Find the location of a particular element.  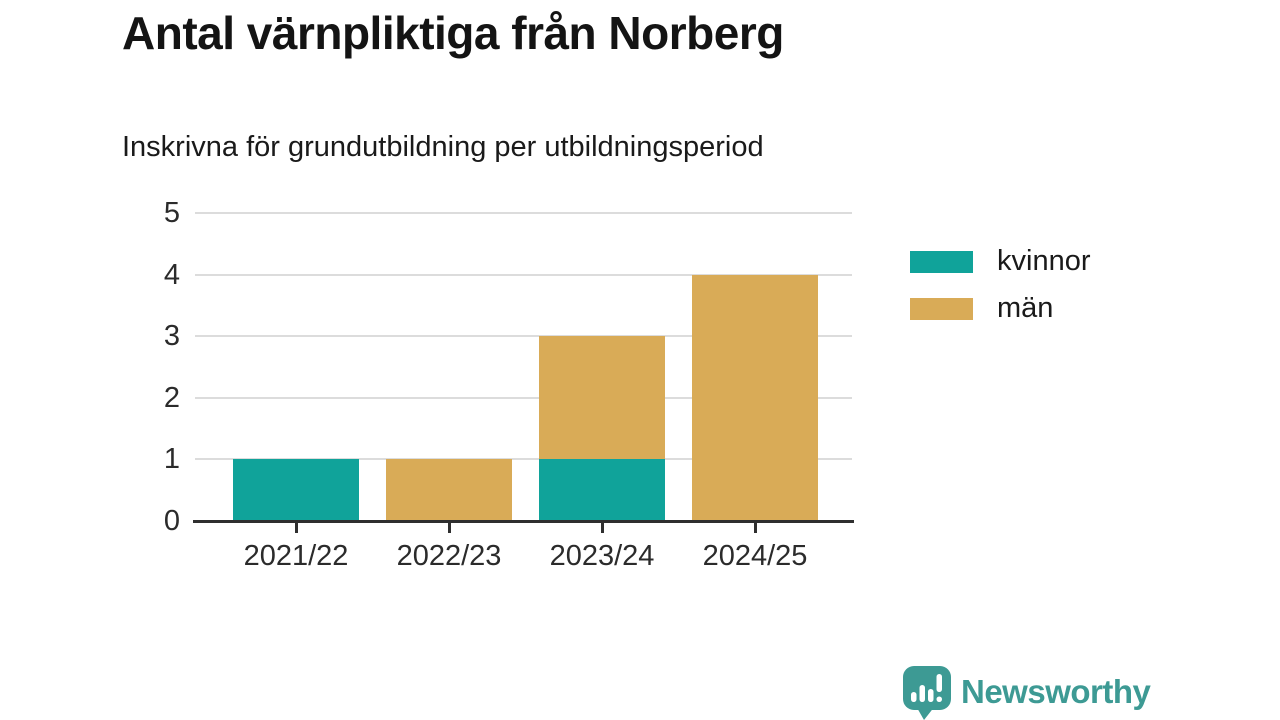

y-tick-label: 0 is located at coordinates (171, 521).